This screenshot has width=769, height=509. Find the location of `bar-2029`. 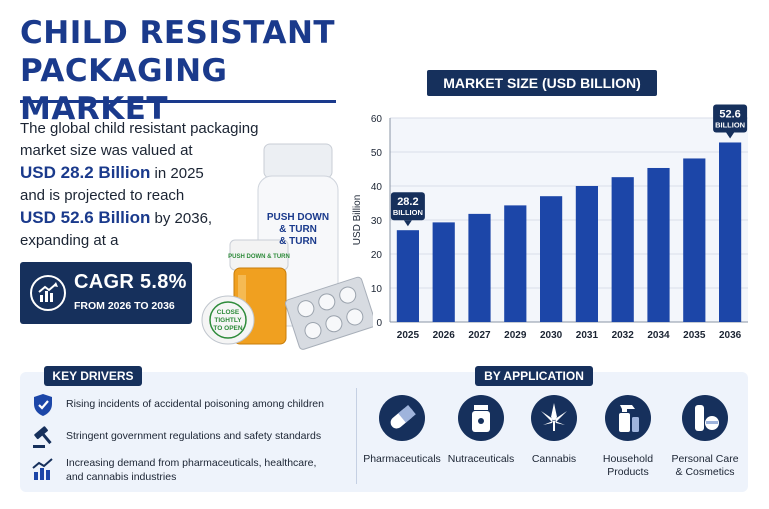

bar-2029 is located at coordinates (515, 263).